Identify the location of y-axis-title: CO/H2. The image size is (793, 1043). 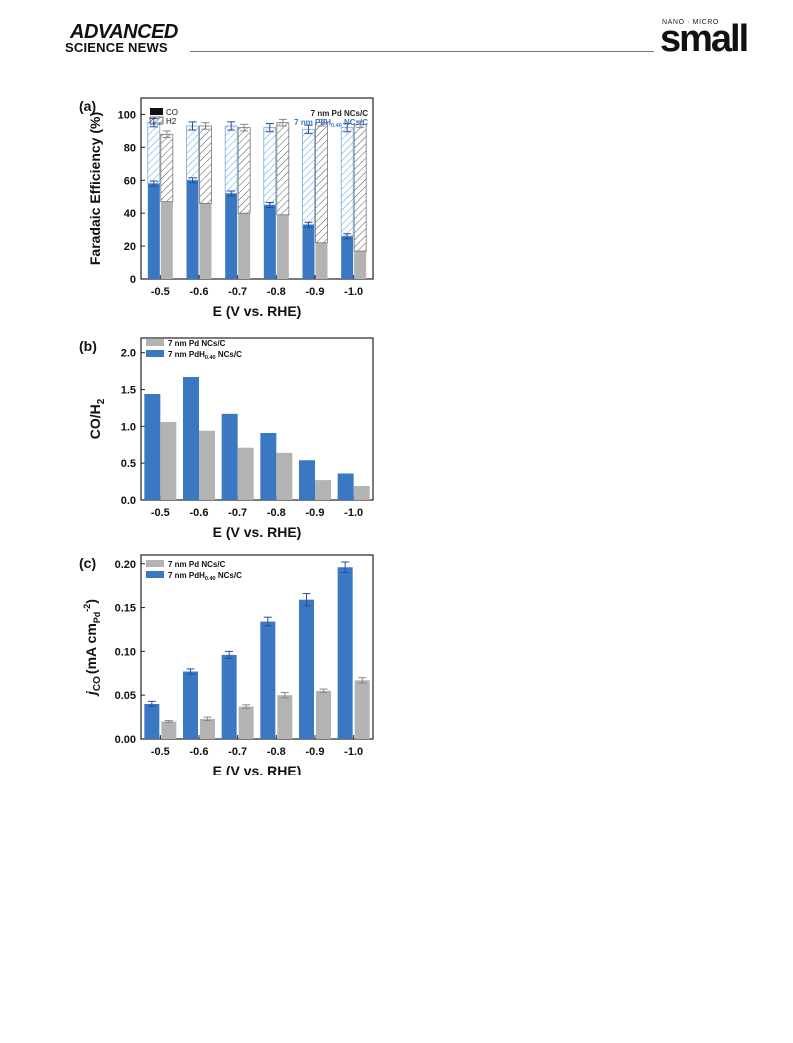
(97, 418).